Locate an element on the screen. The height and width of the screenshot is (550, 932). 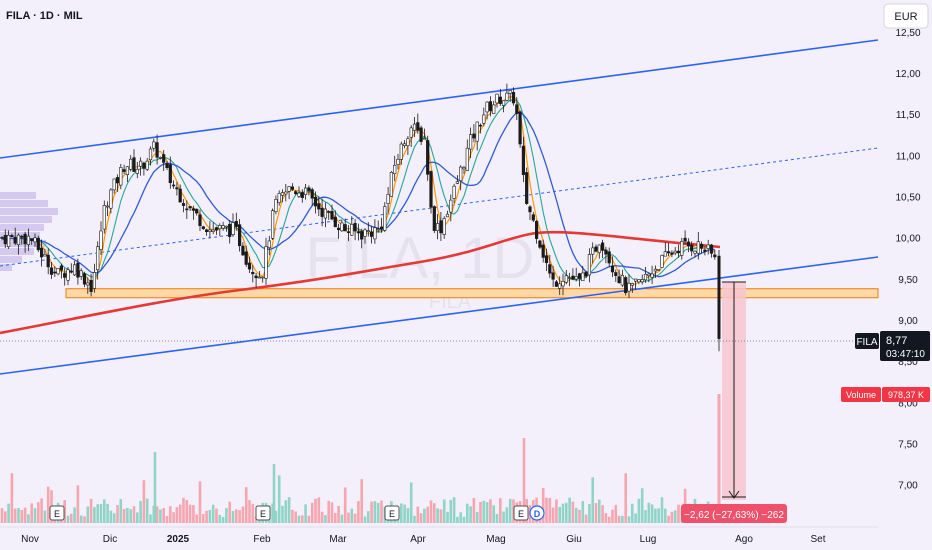
currency-button is located at coordinates (906, 16).